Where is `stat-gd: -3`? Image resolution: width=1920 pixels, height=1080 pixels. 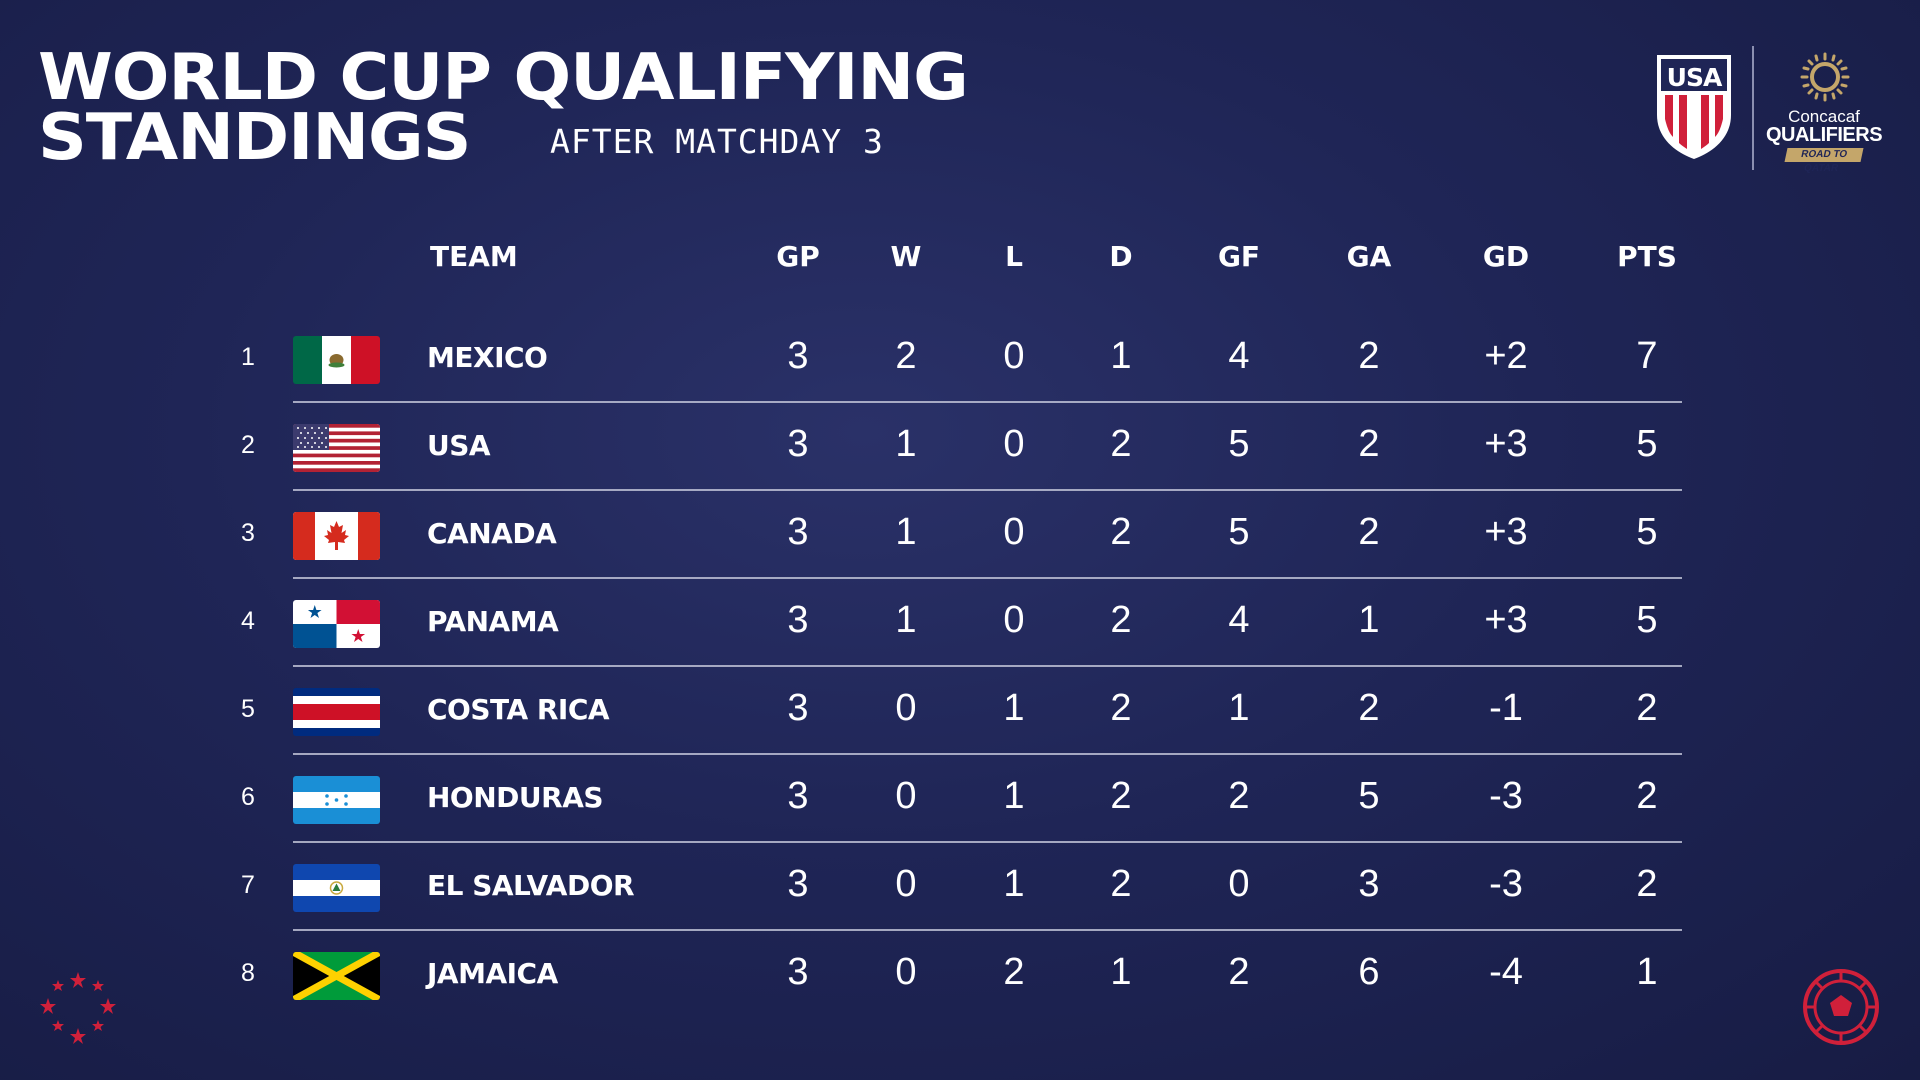
stat-gd: -3 is located at coordinates (1506, 796).